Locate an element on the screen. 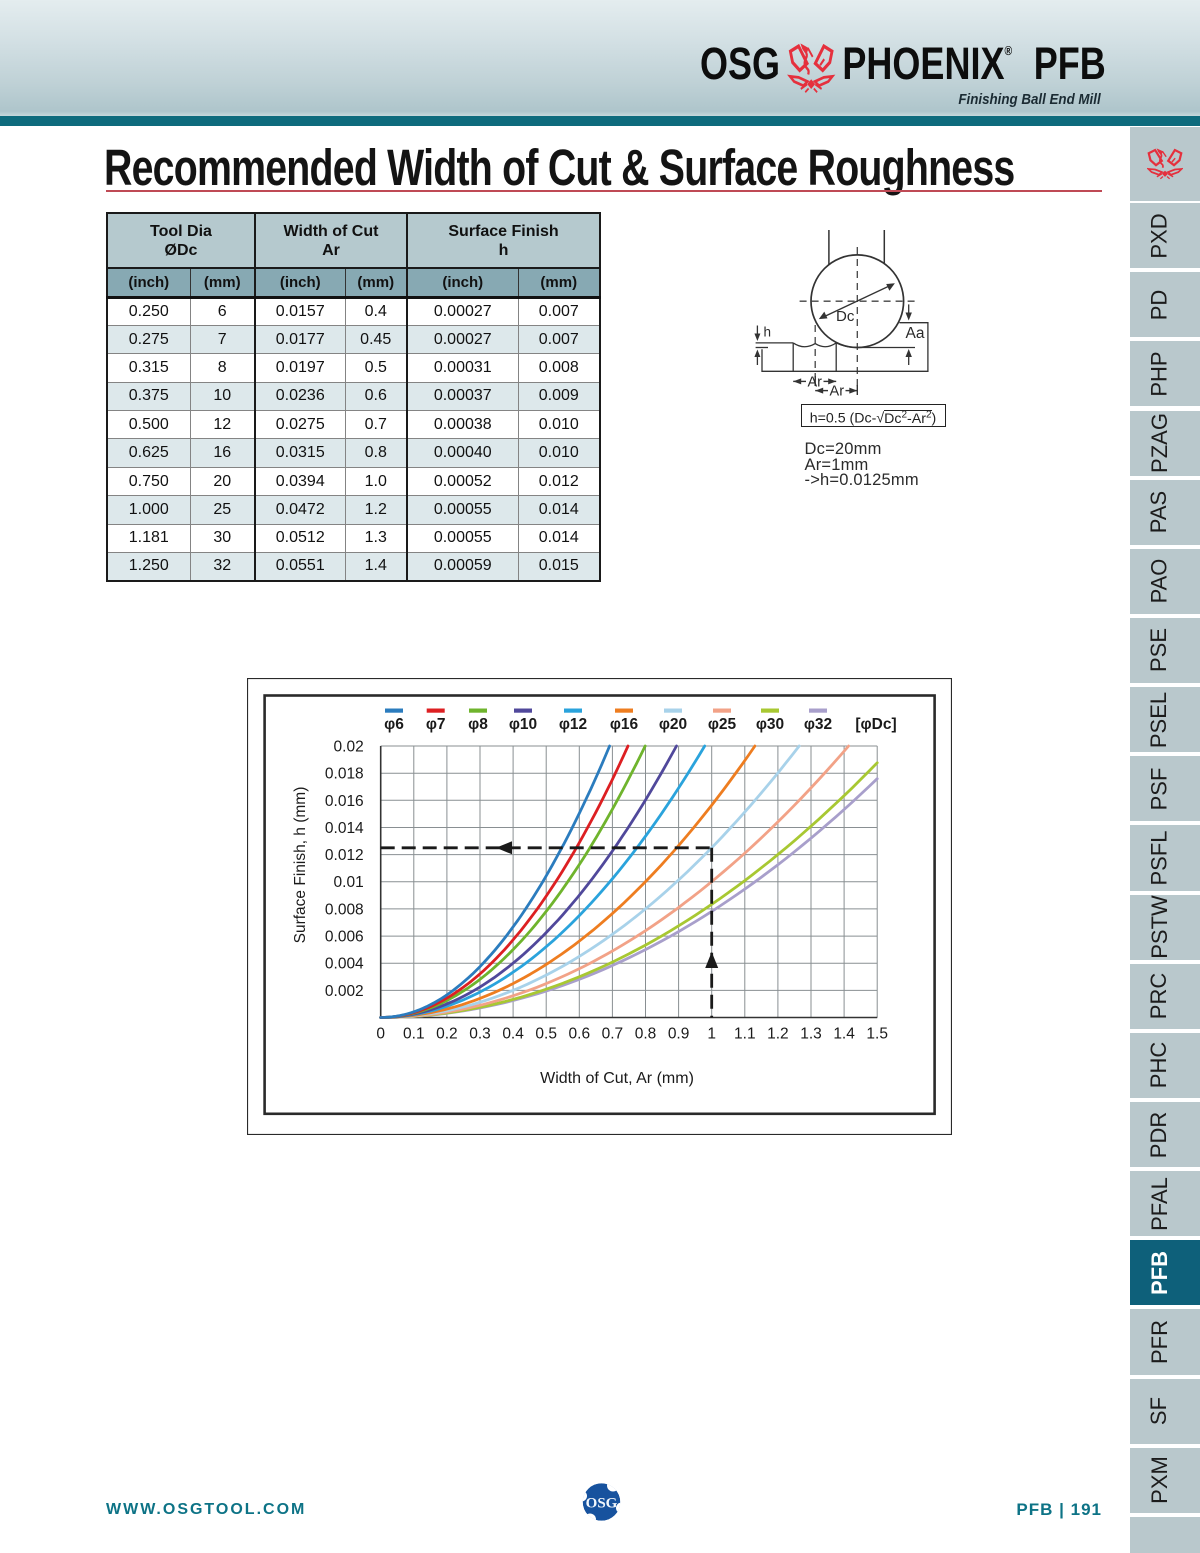  svg-text: 0.1 is located at coordinates (414, 1033).